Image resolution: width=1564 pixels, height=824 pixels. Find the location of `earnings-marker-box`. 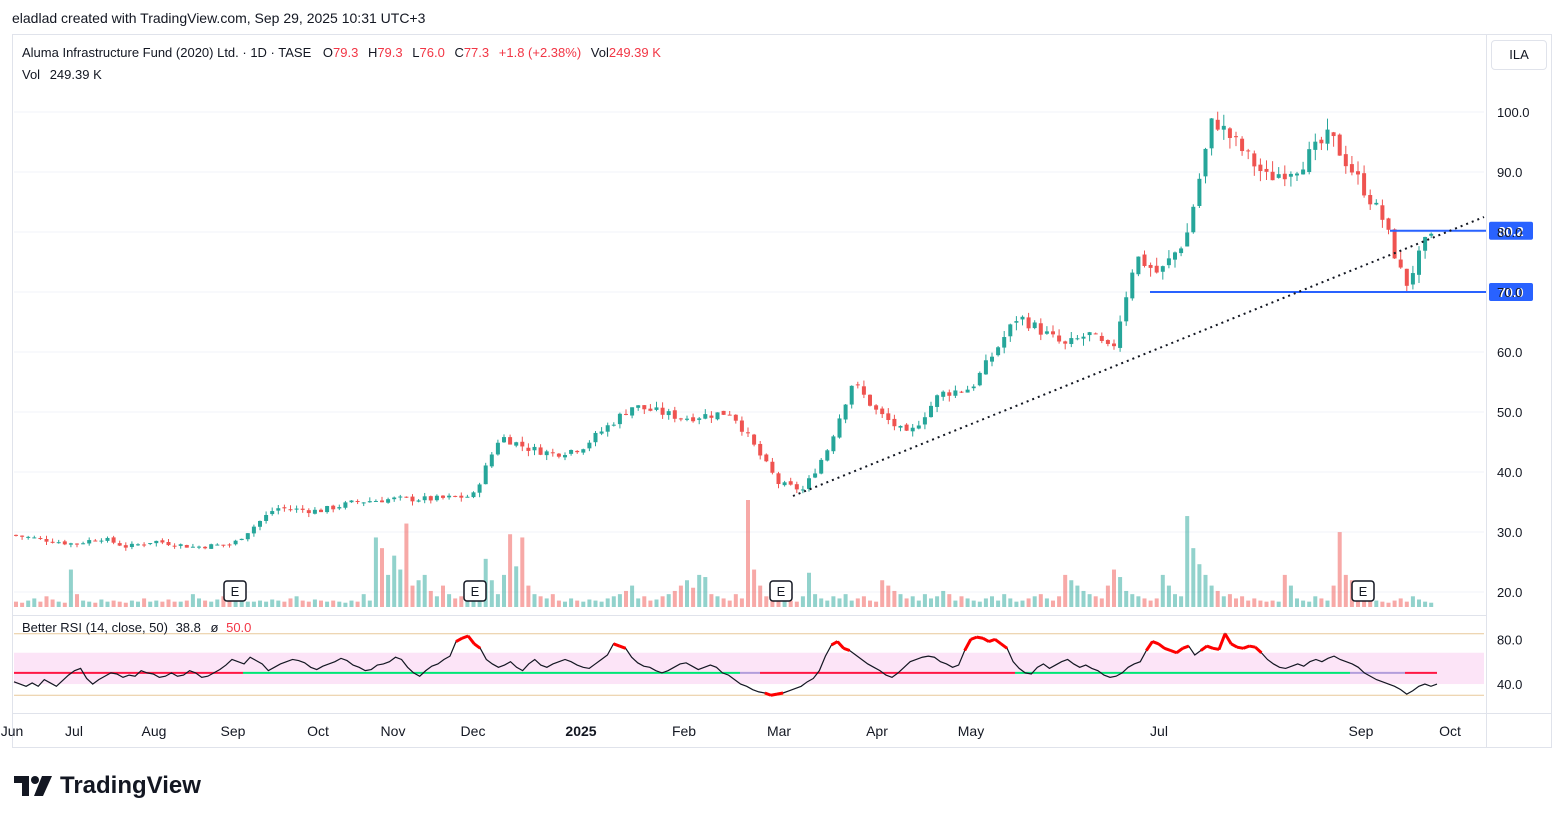

earnings-marker-box is located at coordinates (475, 591).